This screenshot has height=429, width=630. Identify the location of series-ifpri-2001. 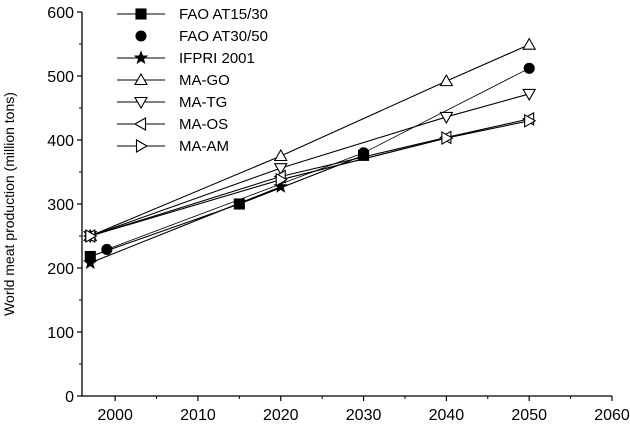
(185, 224).